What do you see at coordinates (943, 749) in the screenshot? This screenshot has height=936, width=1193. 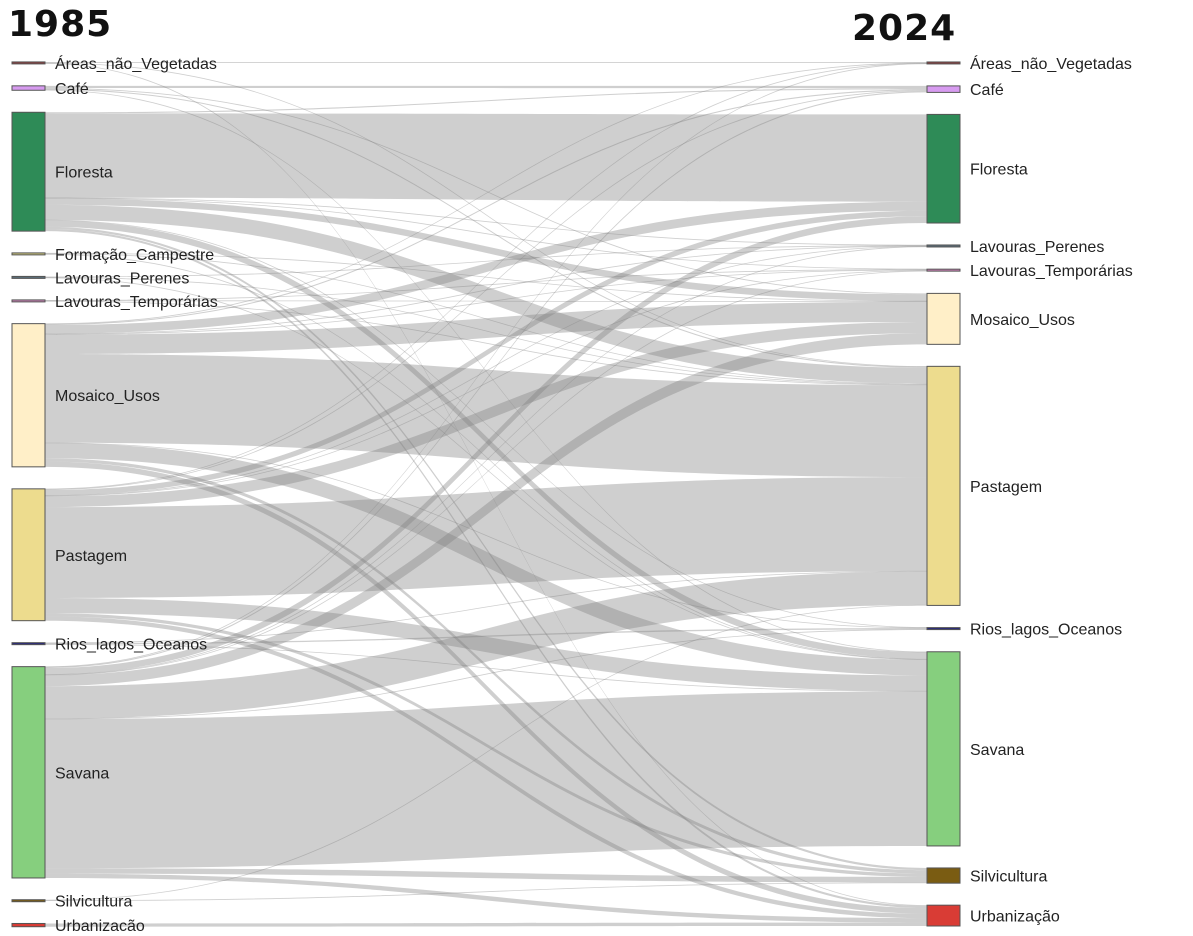 I see `right-node-savana` at bounding box center [943, 749].